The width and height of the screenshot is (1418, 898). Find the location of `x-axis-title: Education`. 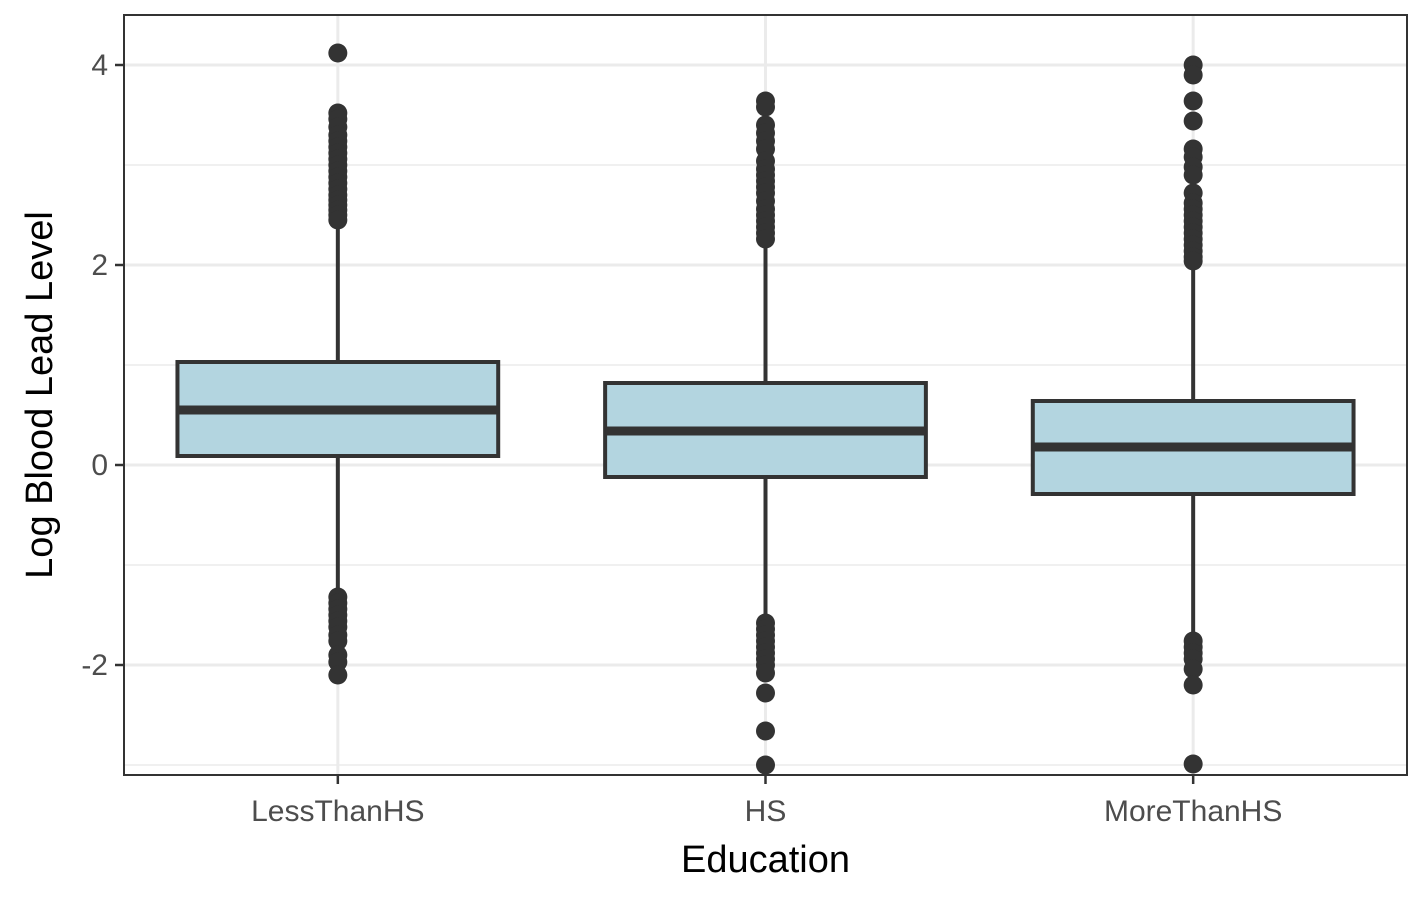

x-axis-title: Education is located at coordinates (765, 860).